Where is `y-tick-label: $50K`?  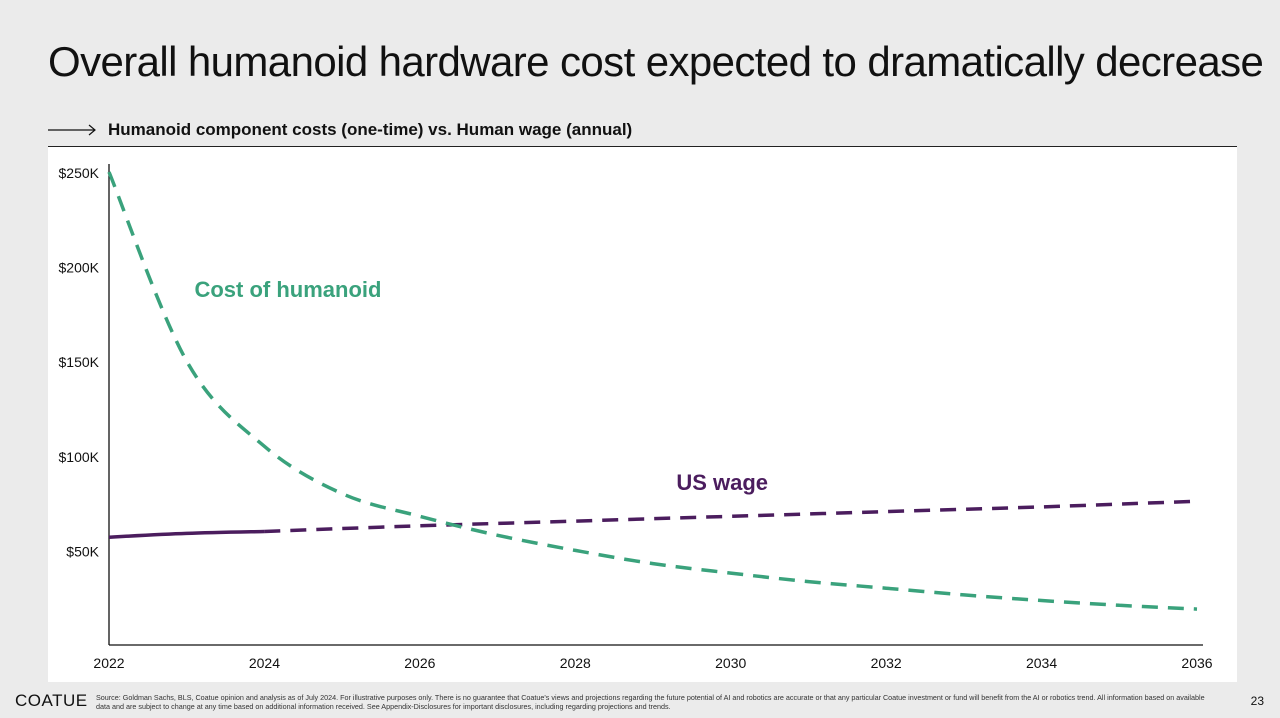 y-tick-label: $50K is located at coordinates (82, 551).